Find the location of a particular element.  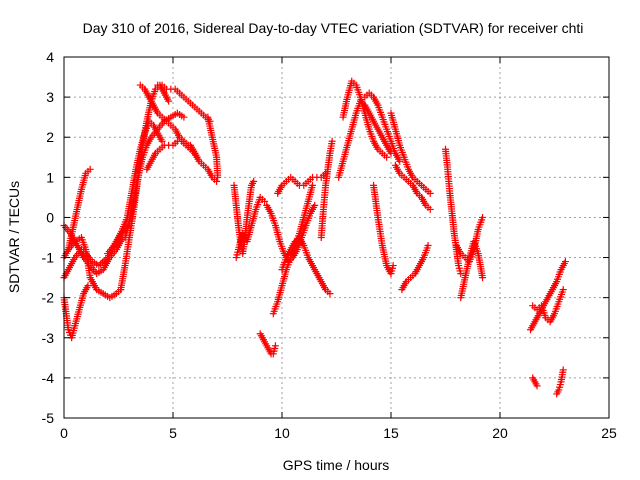

y-tick-label: -5 is located at coordinates (48, 418).